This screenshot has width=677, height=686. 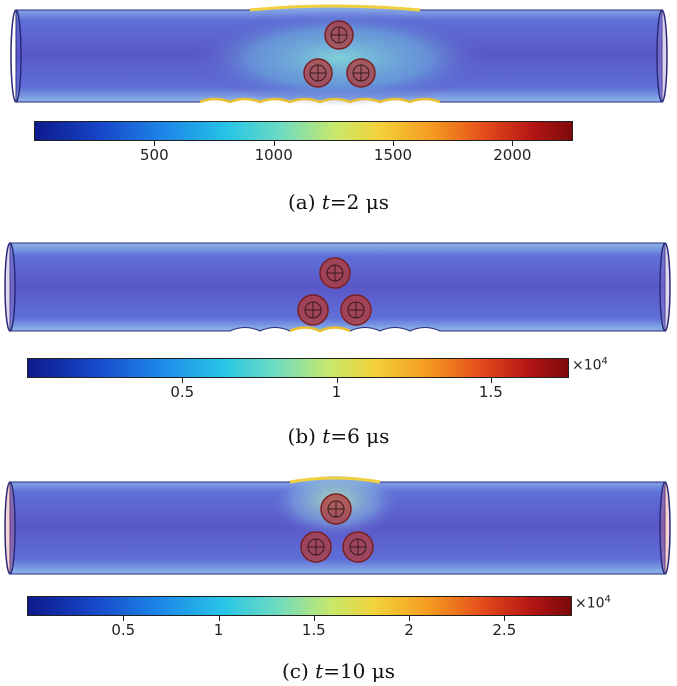 I want to click on colorbar-tick-label: 2, so click(x=409, y=630).